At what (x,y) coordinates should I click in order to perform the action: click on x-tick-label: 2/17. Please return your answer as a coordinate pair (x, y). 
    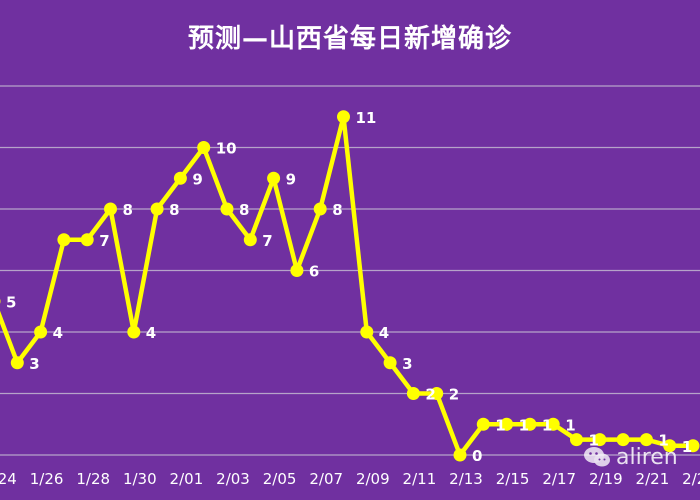
    Looking at the image, I should click on (559, 479).